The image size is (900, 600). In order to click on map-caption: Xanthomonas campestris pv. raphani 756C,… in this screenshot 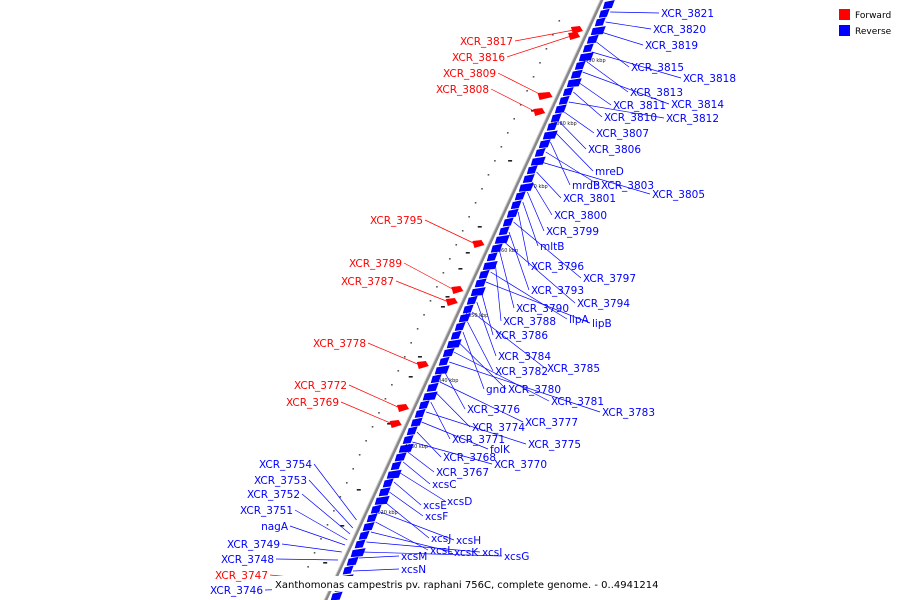, I will do `click(466, 585)`.